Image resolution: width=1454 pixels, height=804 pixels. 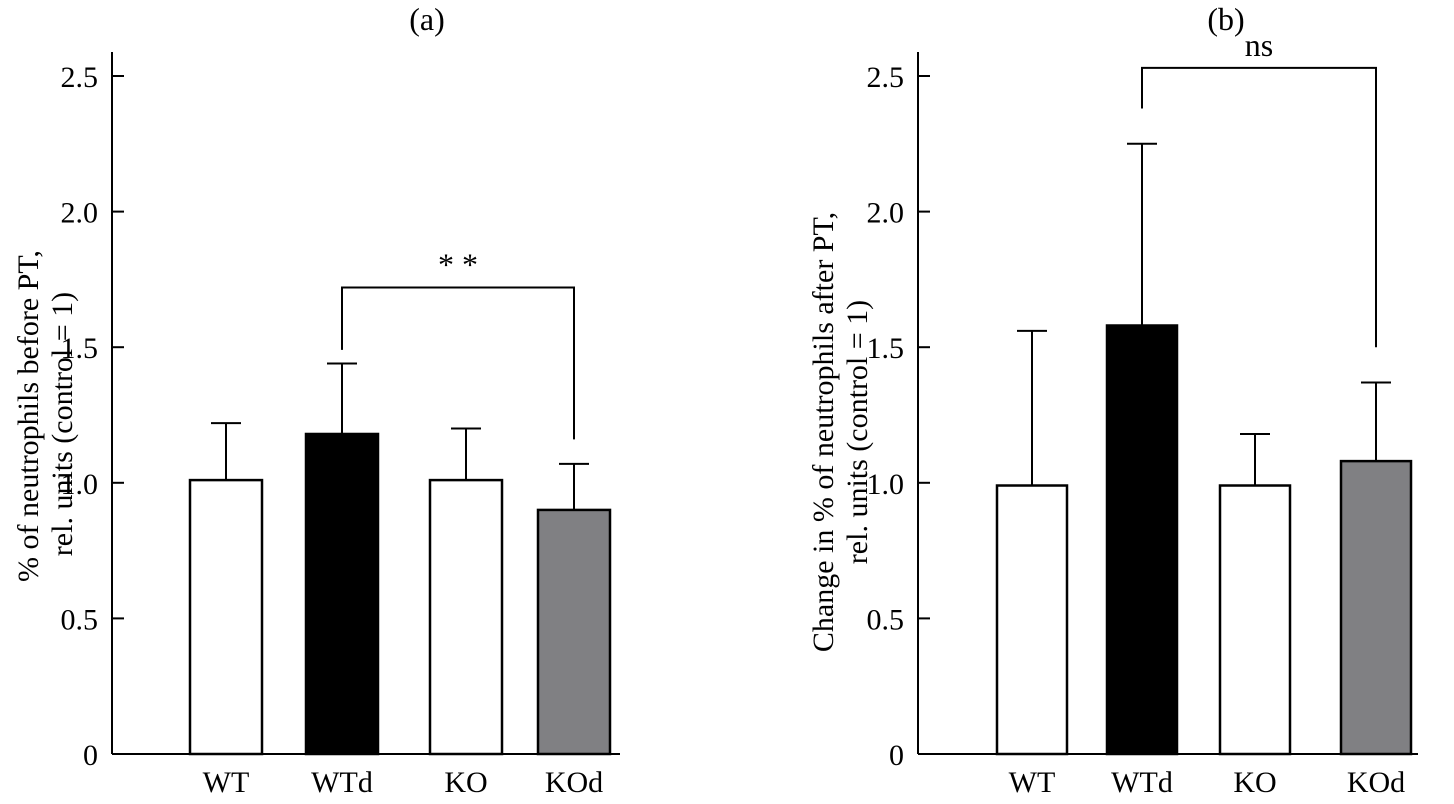 What do you see at coordinates (574, 782) in the screenshot?
I see `panel-a-category-label: KOd` at bounding box center [574, 782].